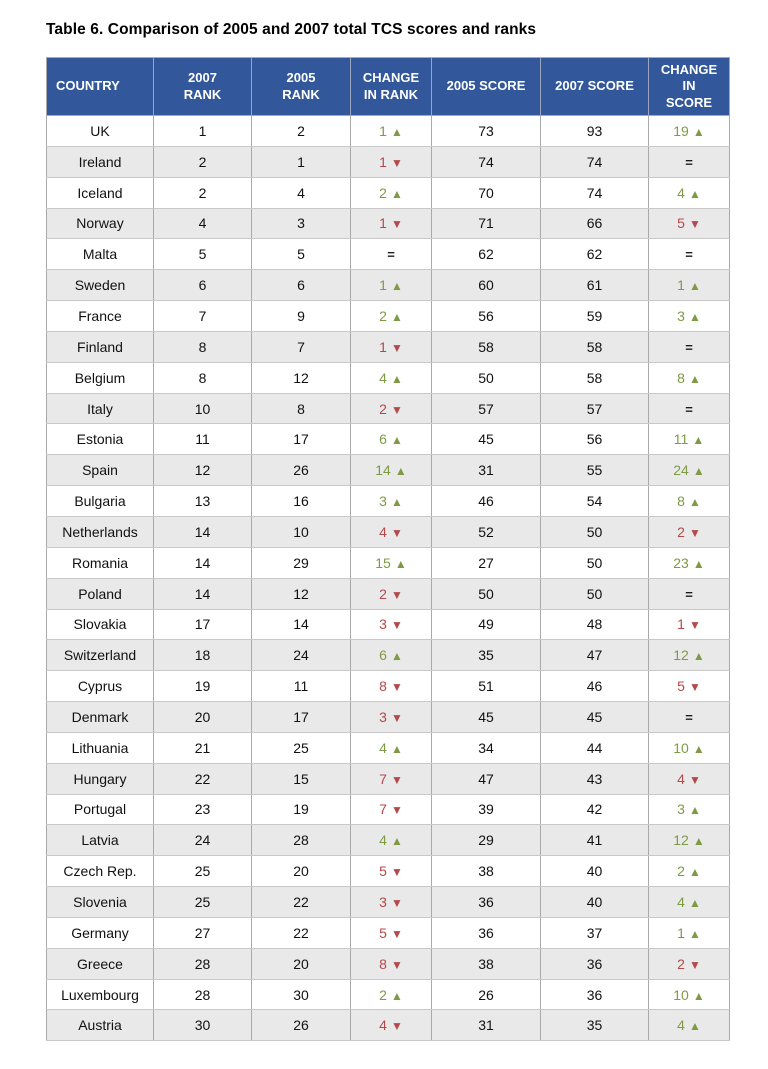 The height and width of the screenshot is (1069, 768). What do you see at coordinates (486, 192) in the screenshot?
I see `score-2005-cell: 70` at bounding box center [486, 192].